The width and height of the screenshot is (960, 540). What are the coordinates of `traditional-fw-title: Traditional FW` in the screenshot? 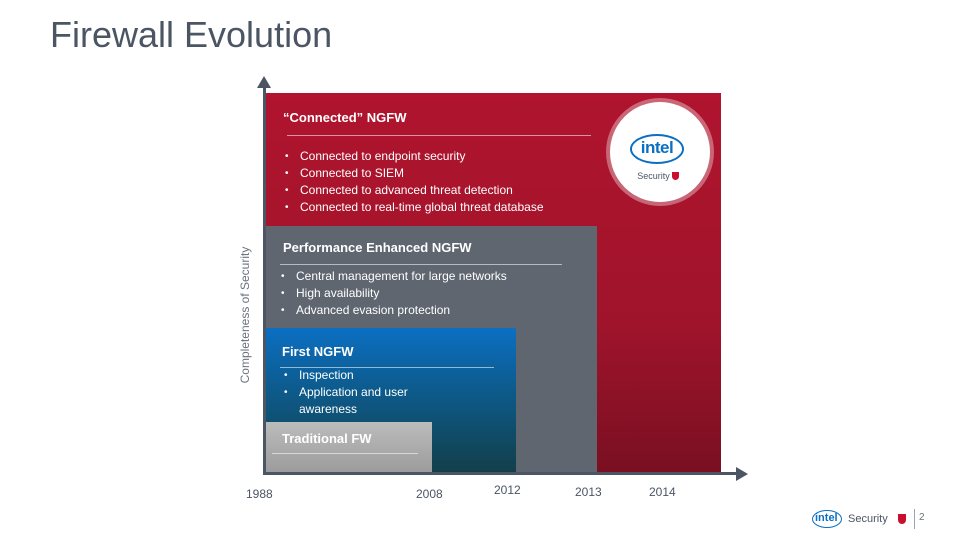 It's located at (327, 438).